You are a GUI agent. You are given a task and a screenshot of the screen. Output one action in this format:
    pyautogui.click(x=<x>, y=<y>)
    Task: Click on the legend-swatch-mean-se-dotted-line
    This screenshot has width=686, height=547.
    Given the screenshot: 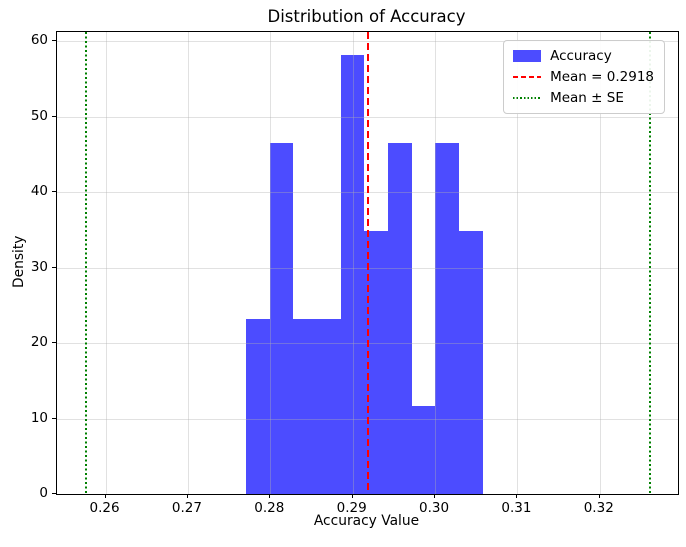 What is the action you would take?
    pyautogui.click(x=527, y=98)
    